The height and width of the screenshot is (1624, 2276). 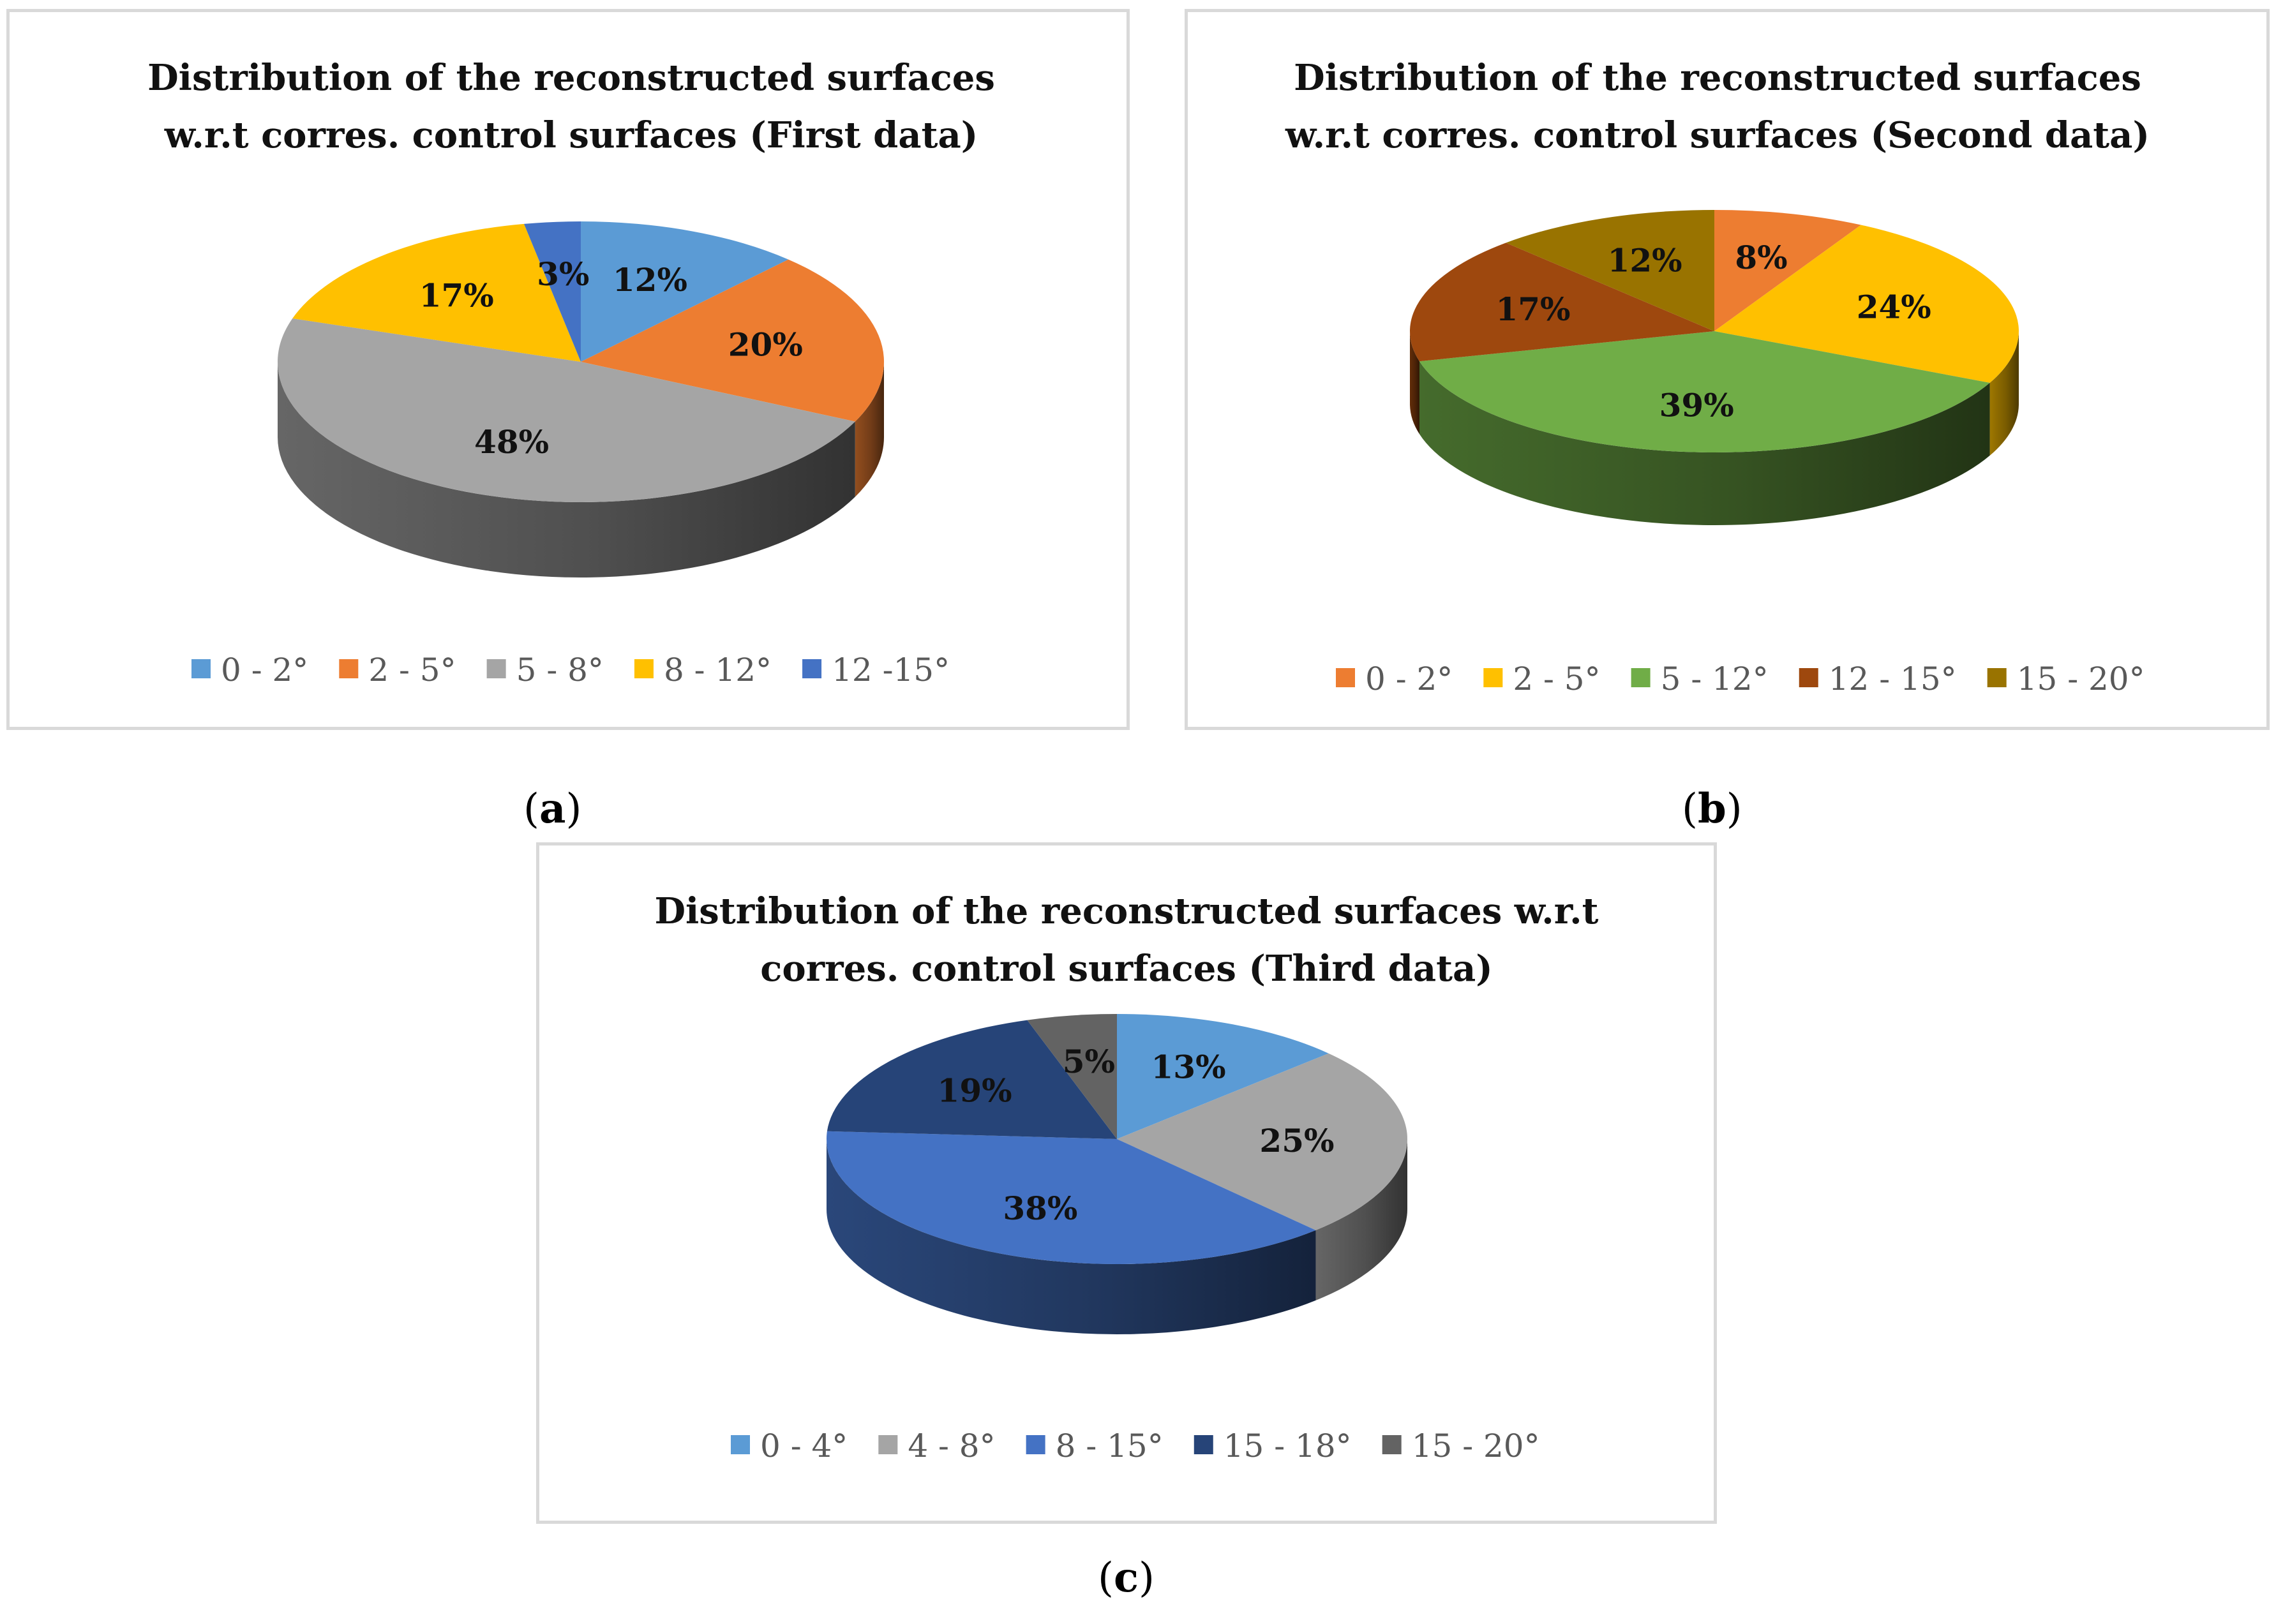 I want to click on data-label-2: 25%, so click(x=1296, y=1140).